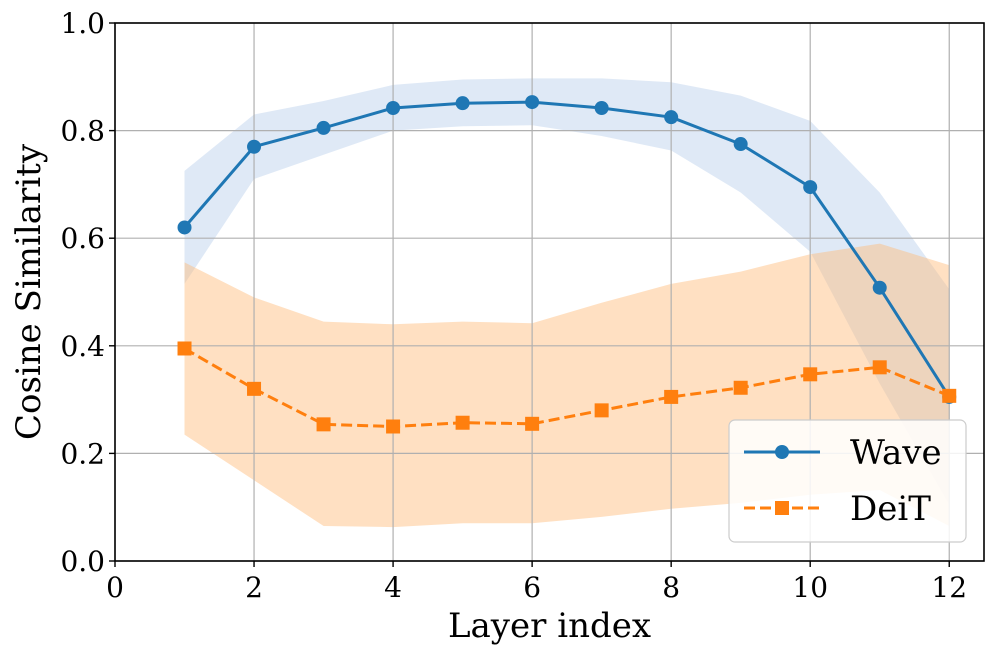  Describe the element at coordinates (782, 452) in the screenshot. I see `legend-wave-marker` at that location.